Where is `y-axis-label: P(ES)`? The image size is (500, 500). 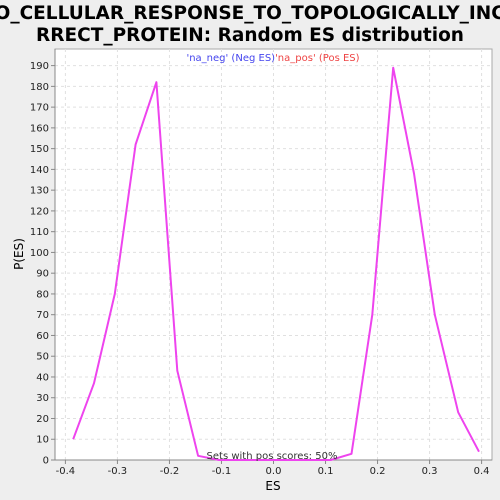 y-axis-label: P(ES) is located at coordinates (19, 254).